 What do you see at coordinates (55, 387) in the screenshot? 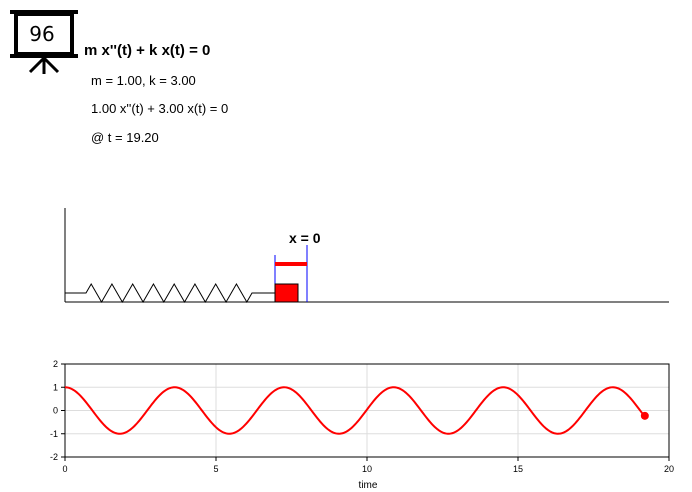
I see `y-tick-label: 1` at bounding box center [55, 387].